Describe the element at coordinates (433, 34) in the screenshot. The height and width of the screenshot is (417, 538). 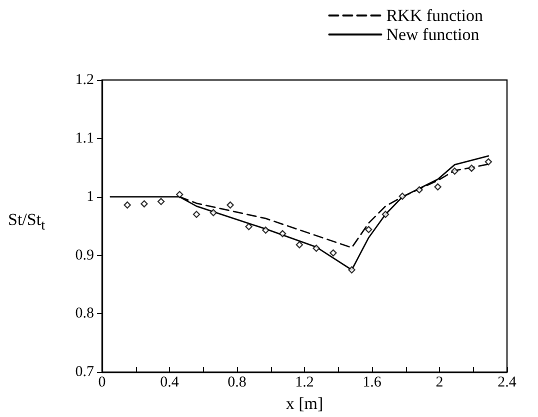
I see `legend-label: New function` at that location.